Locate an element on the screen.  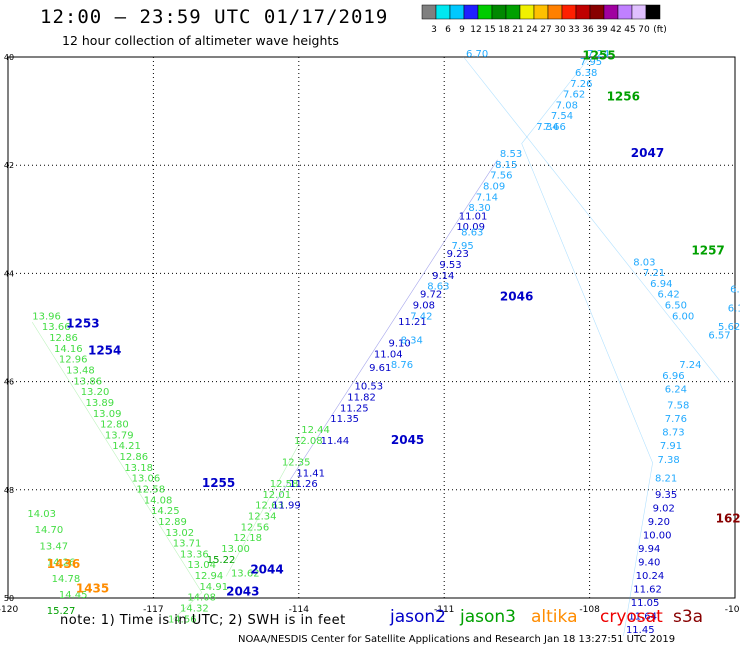
swh-value-label: 12.94 is located at coordinates (209, 576).